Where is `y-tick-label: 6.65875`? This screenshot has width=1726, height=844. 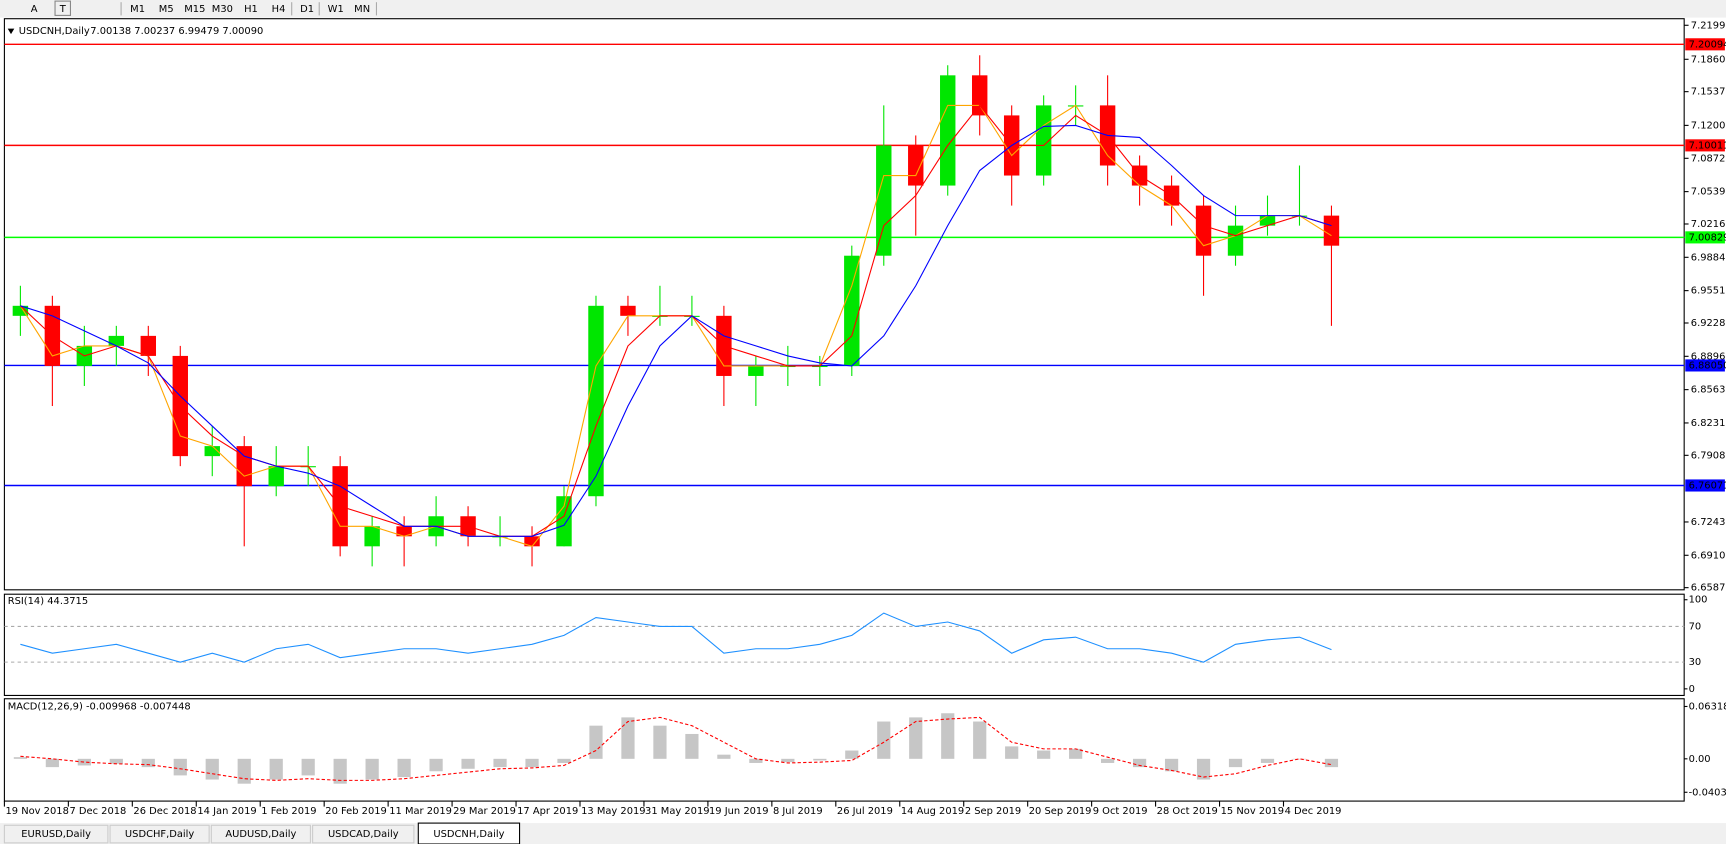
y-tick-label: 6.65875 is located at coordinates (1708, 588).